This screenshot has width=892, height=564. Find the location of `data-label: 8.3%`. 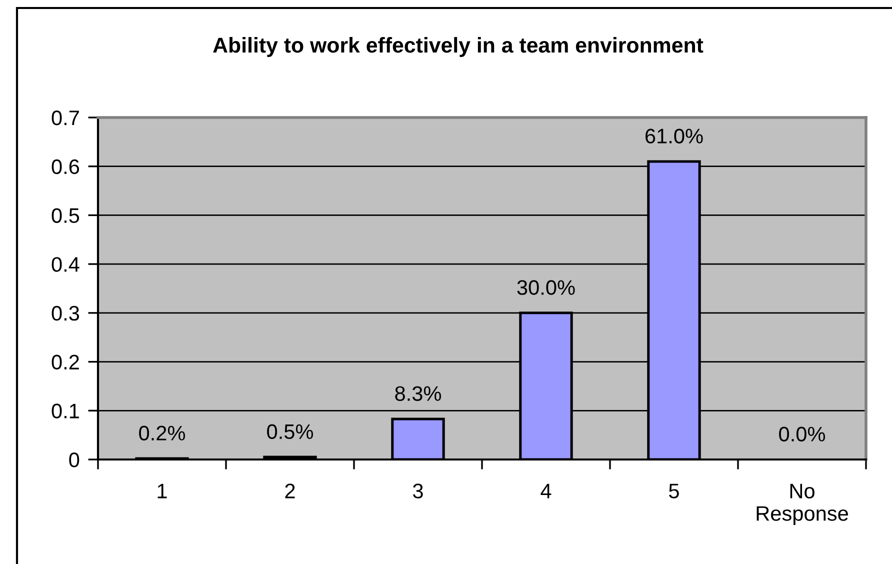

data-label: 8.3% is located at coordinates (418, 393).